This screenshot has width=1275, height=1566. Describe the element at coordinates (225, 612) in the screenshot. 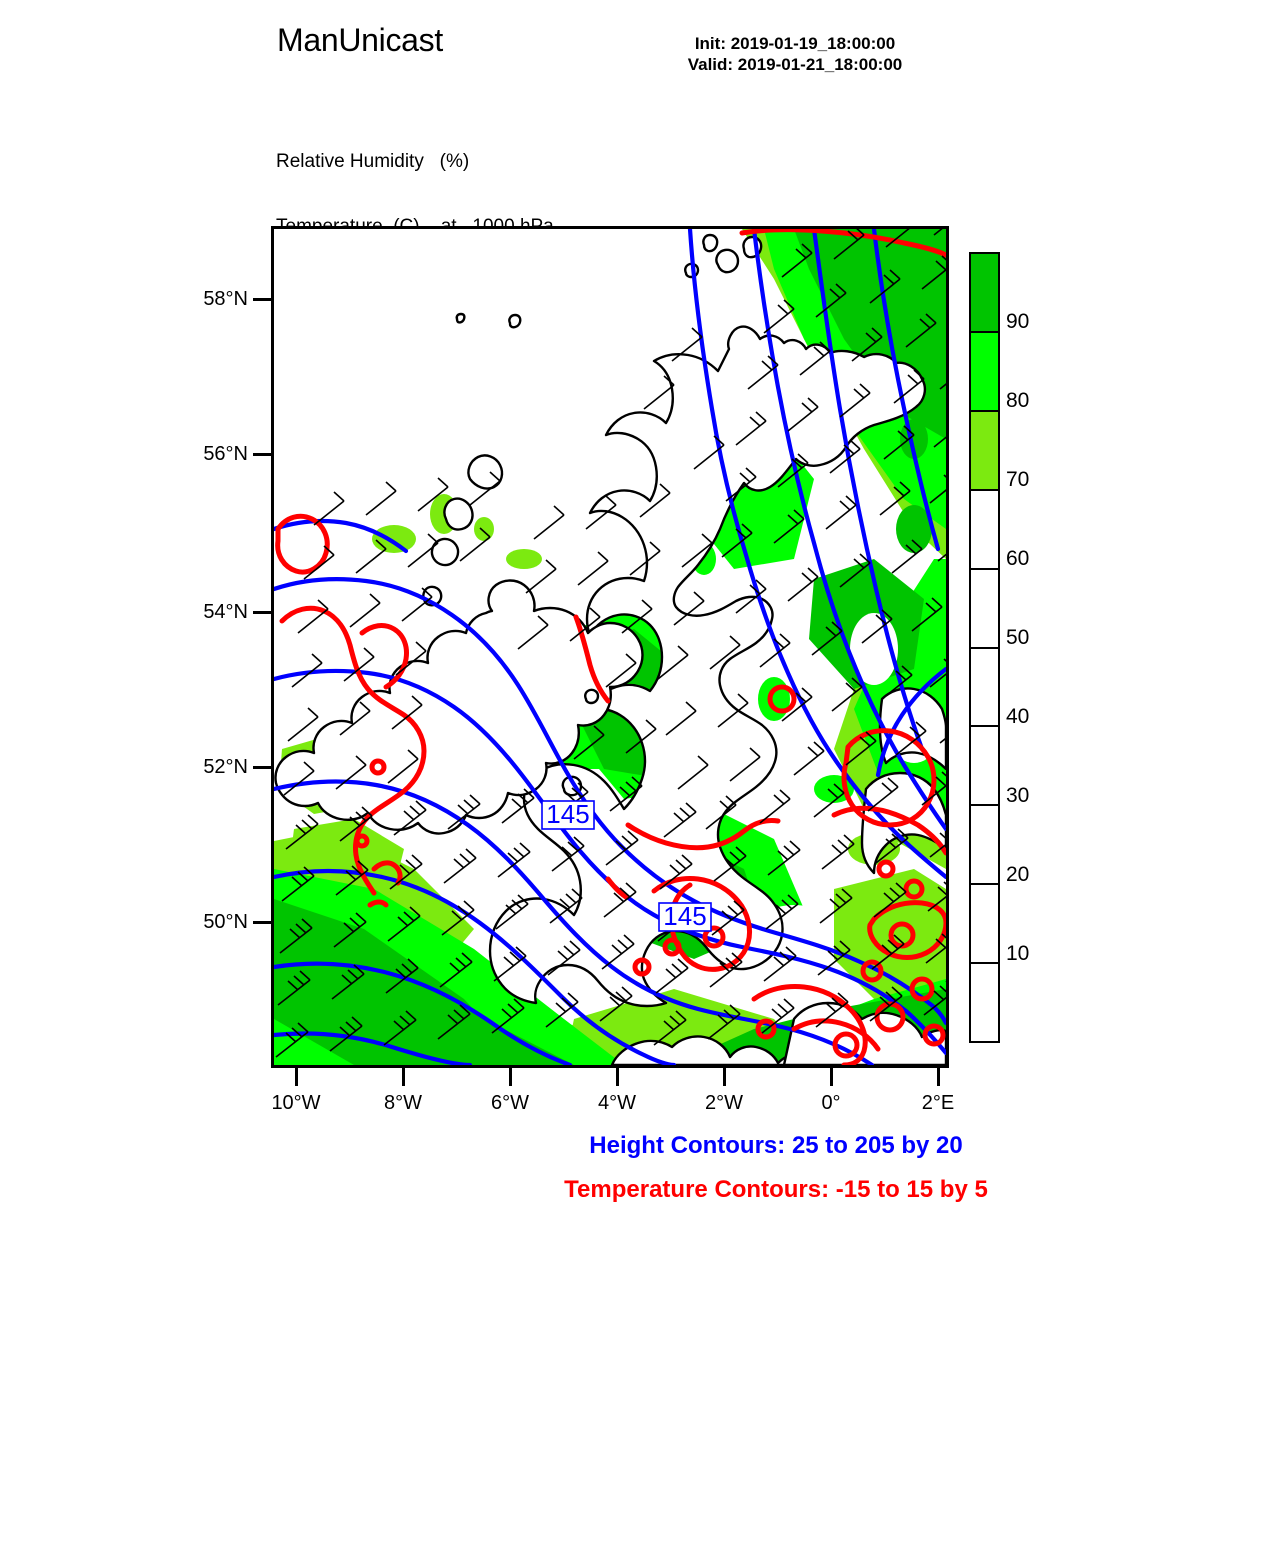

I see `lat-label-54: 54°N` at that location.